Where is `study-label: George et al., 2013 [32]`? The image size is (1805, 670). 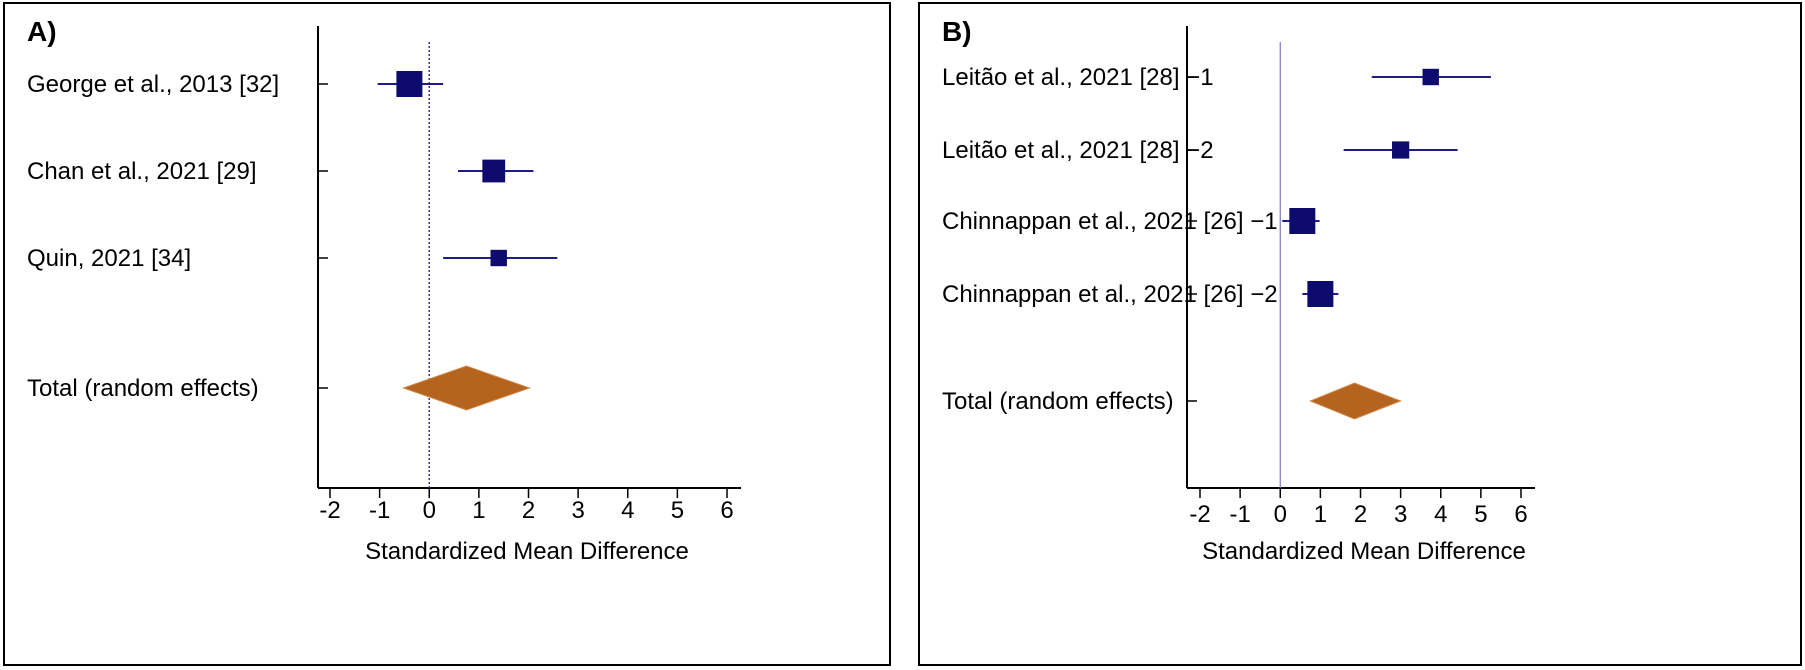 study-label: George et al., 2013 [32] is located at coordinates (153, 84).